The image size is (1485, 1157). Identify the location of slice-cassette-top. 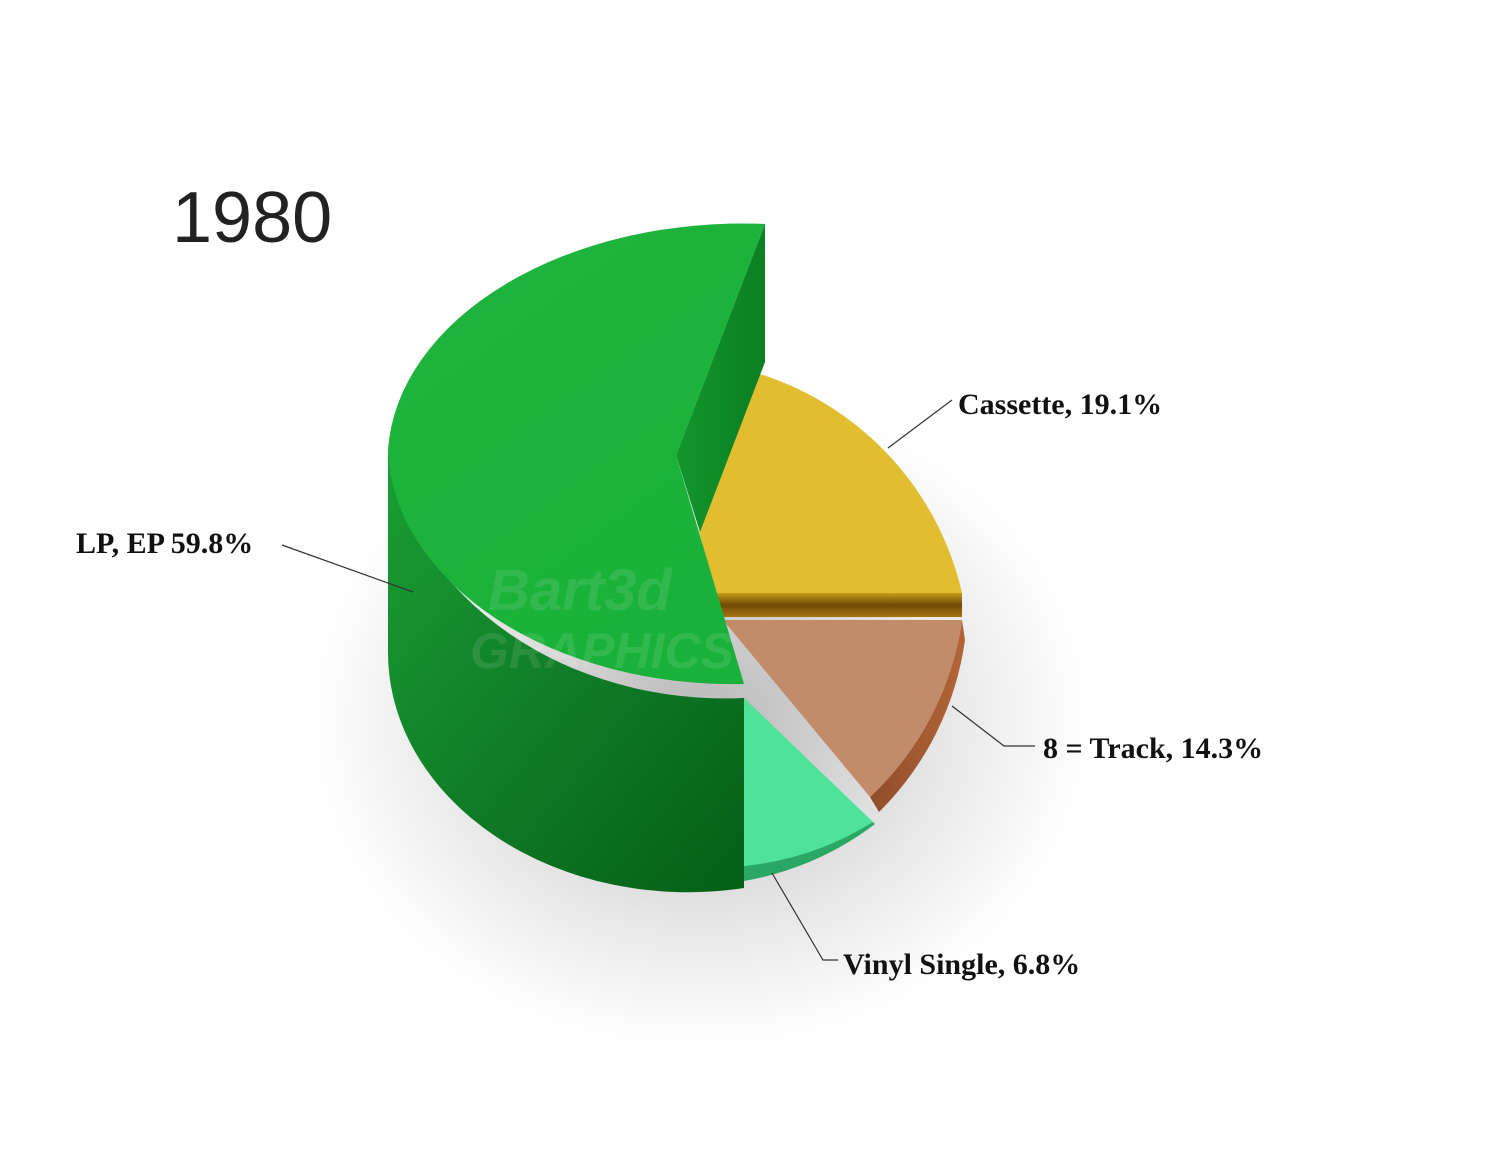
(830, 480).